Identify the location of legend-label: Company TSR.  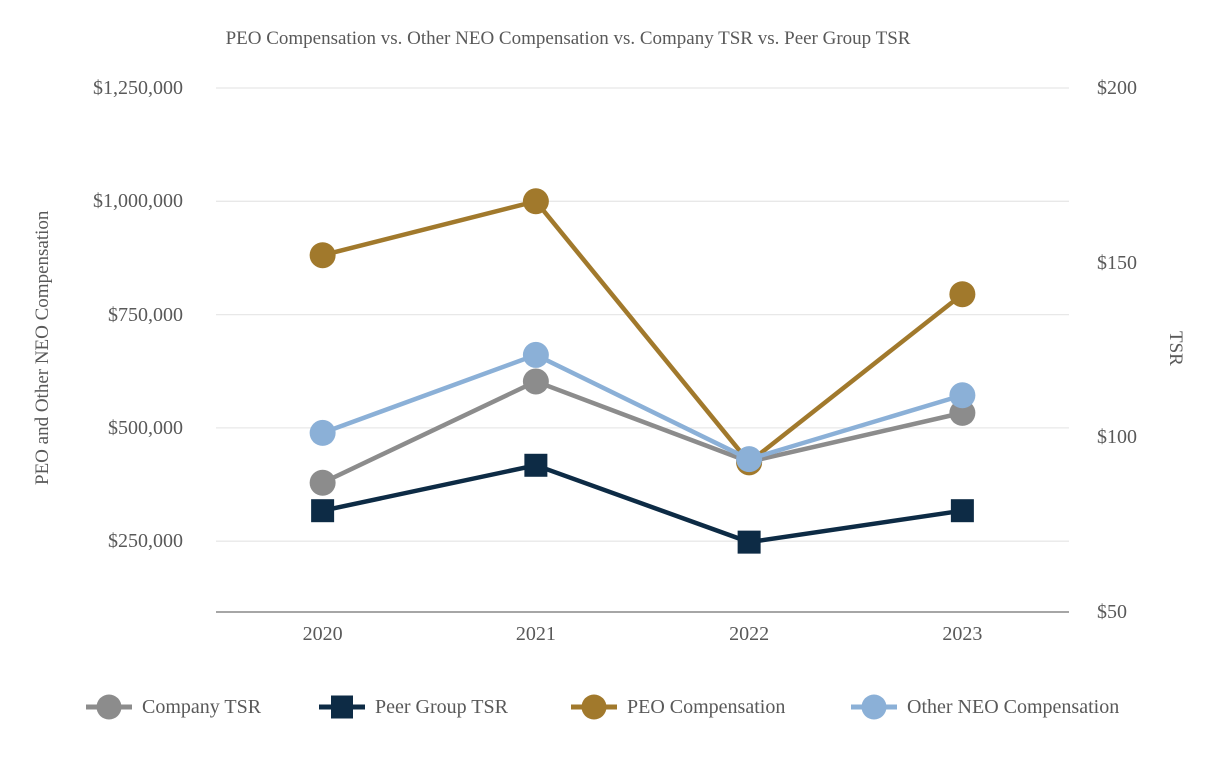
(202, 706).